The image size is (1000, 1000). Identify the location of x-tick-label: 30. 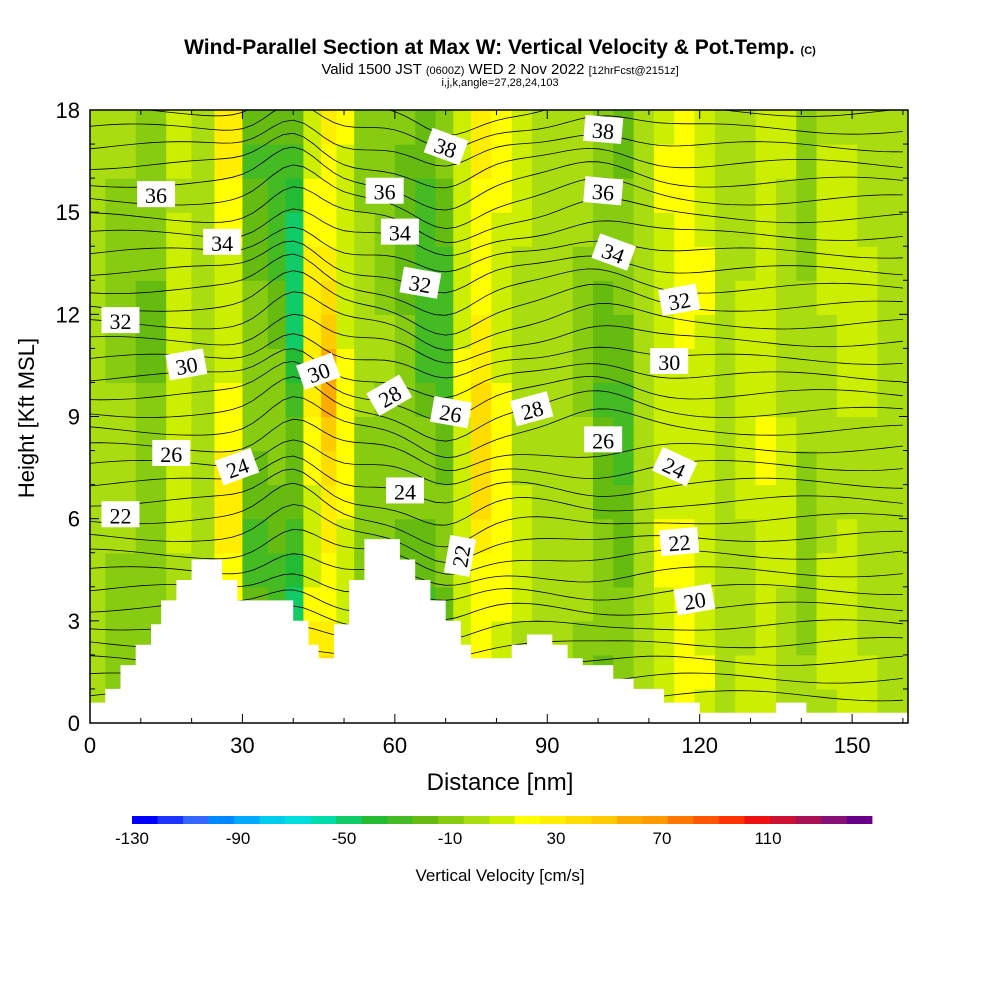
(242, 745).